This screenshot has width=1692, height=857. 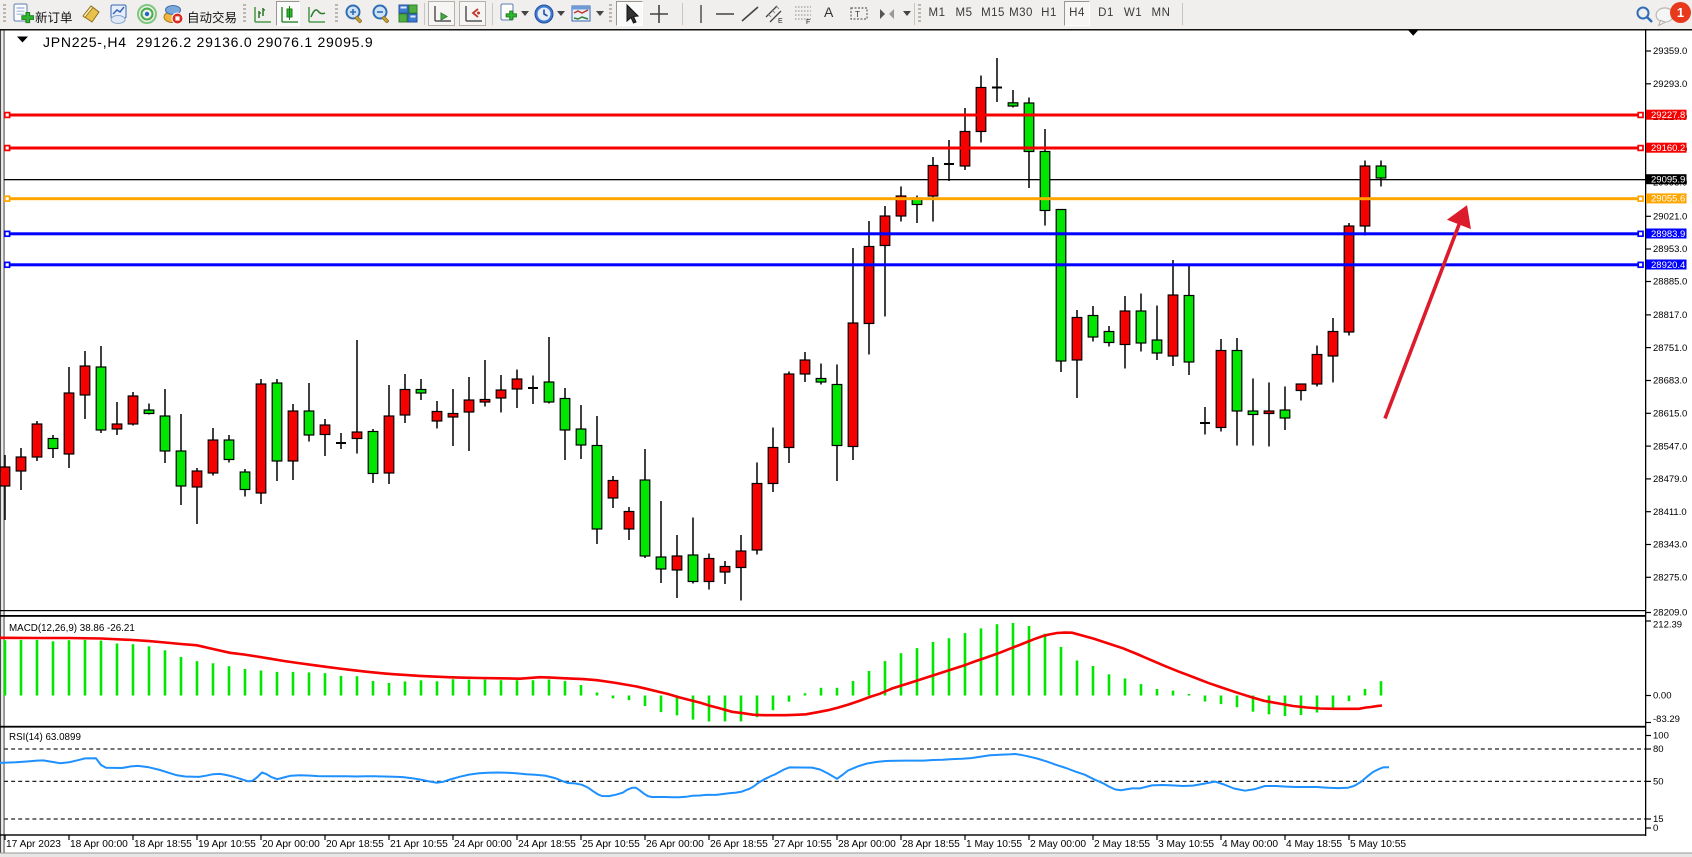 What do you see at coordinates (1670, 282) in the screenshot?
I see `svg-text: 28885.0` at bounding box center [1670, 282].